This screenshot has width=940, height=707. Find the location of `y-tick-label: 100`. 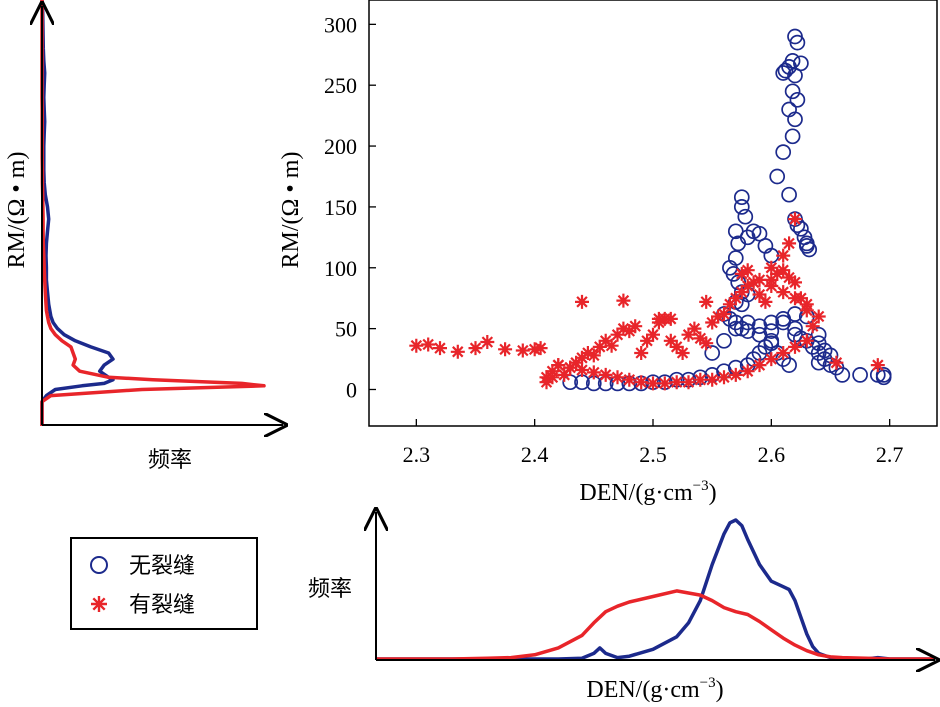

y-tick-label: 100 is located at coordinates (340, 268).